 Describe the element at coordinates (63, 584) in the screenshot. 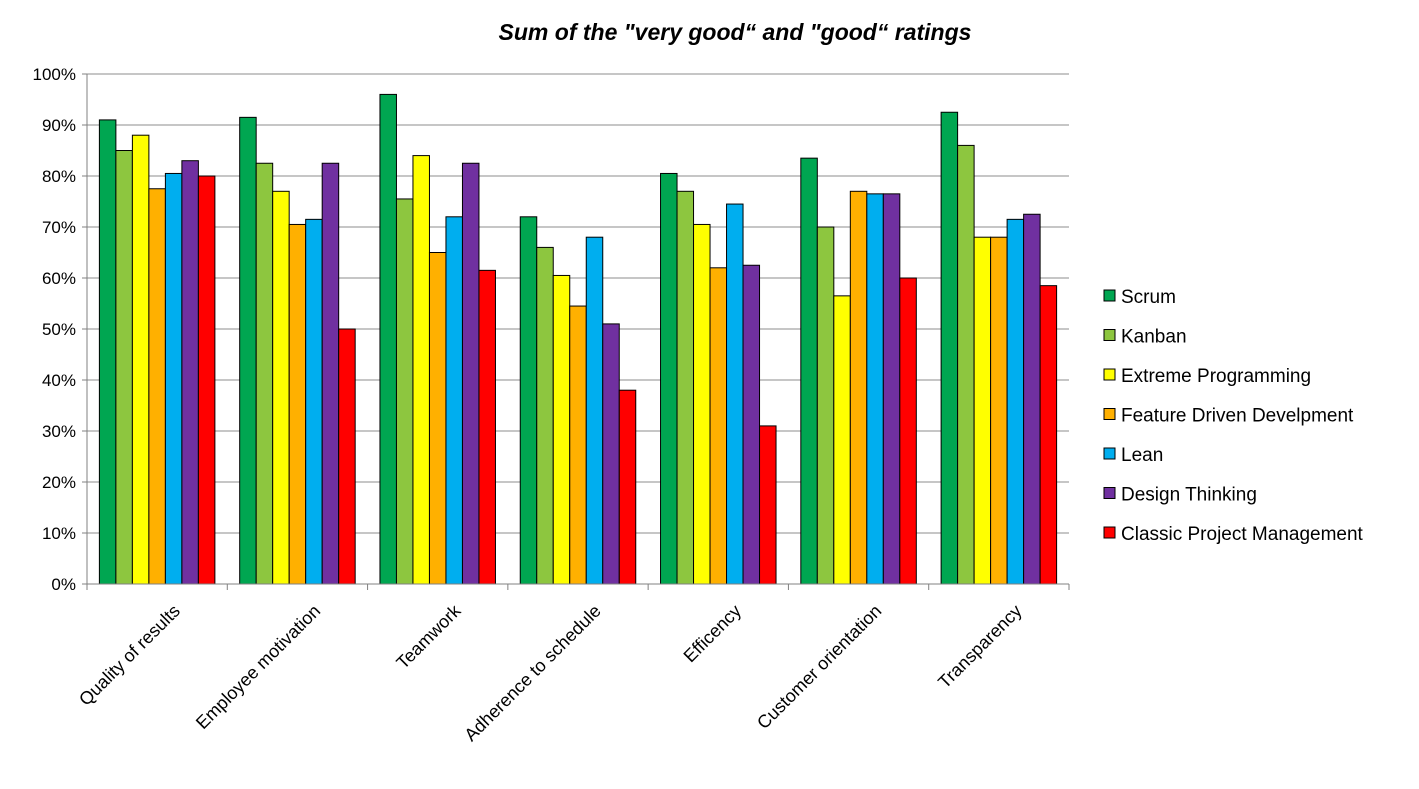

I see `y-tick-label: 0%` at that location.